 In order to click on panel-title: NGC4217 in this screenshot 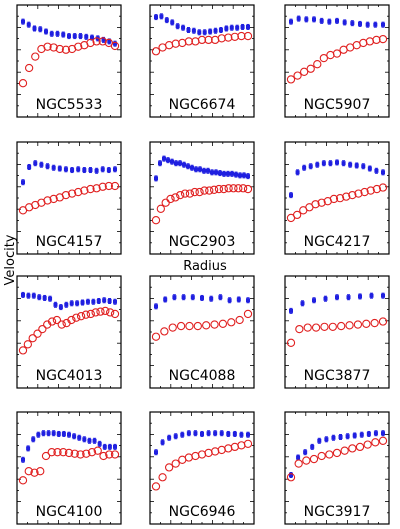, I will do `click(337, 242)`.